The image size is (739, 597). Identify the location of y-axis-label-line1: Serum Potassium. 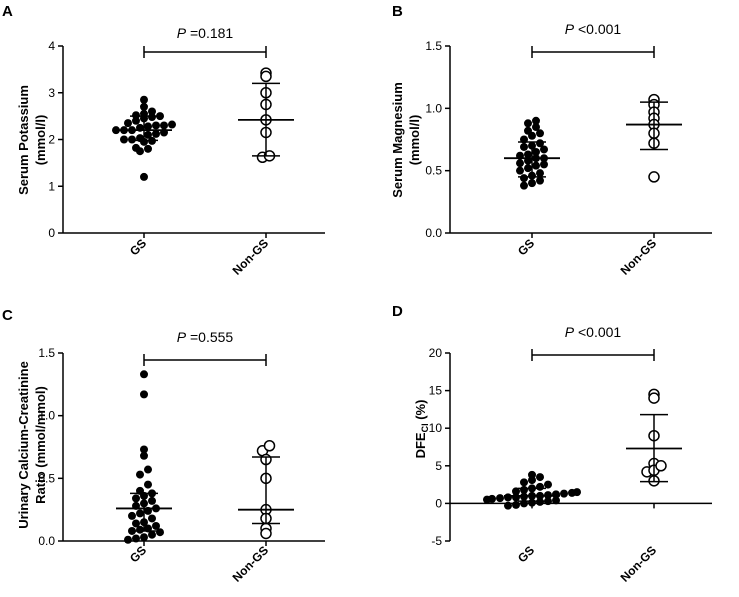
(23, 140).